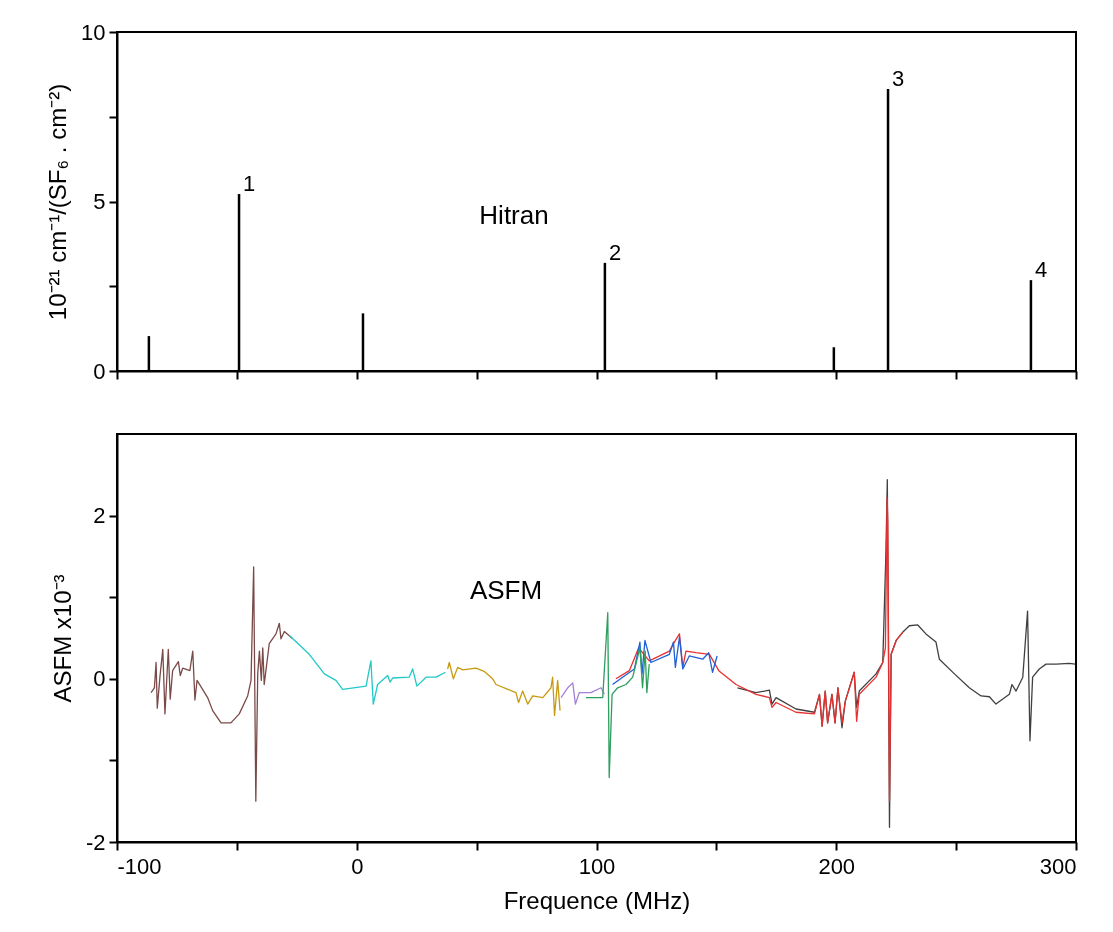  Describe the element at coordinates (93, 32) in the screenshot. I see `y-tick-label: 10` at that location.